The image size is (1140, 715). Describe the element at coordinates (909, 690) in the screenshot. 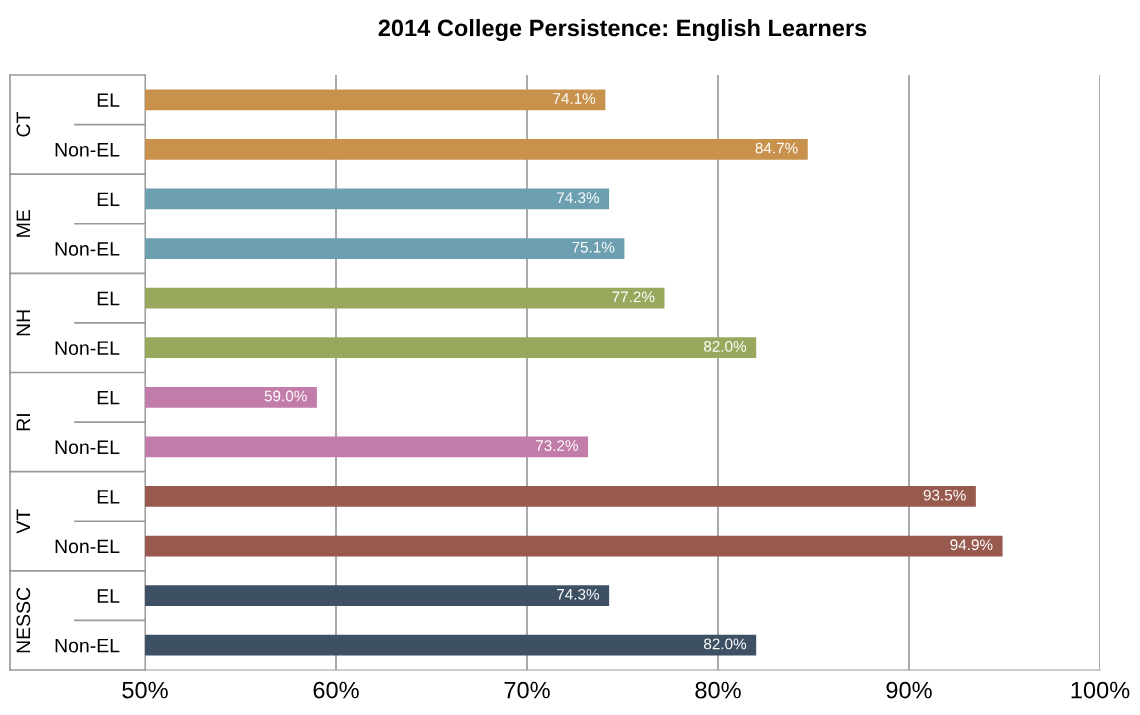

I see `x-tick-label: 90%` at that location.